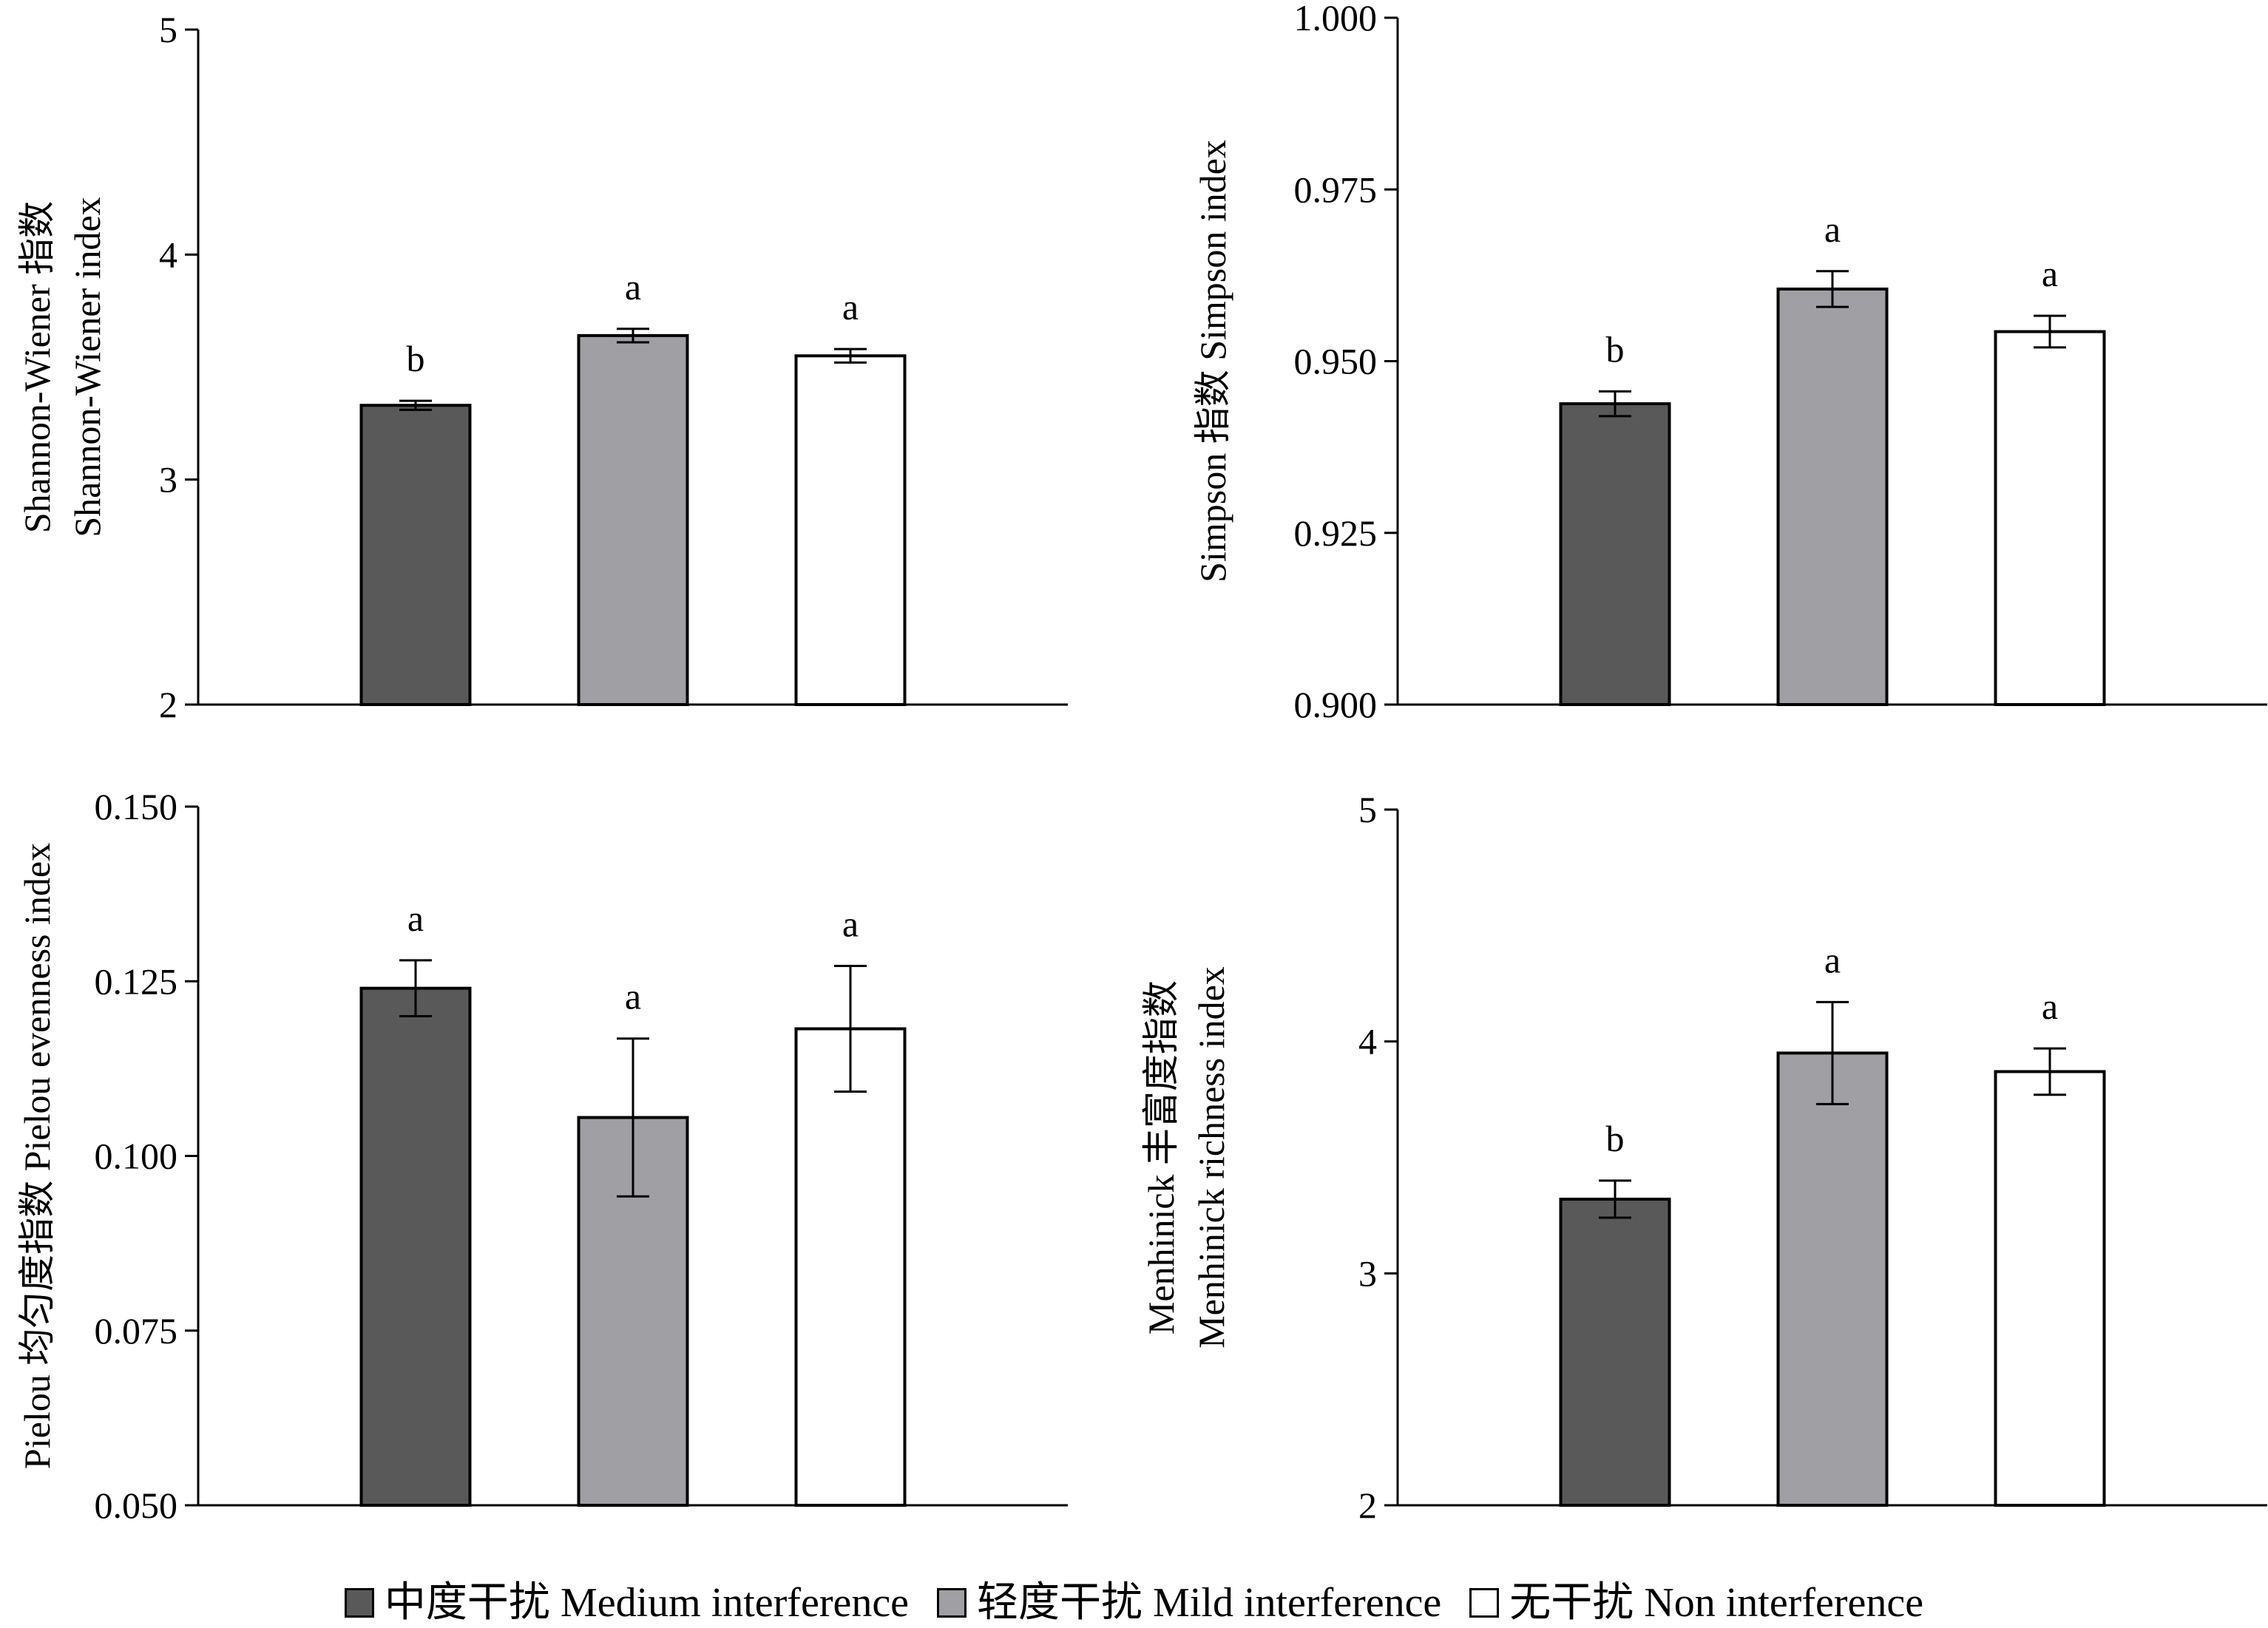 The image size is (2268, 1628). Describe the element at coordinates (137, 1505) in the screenshot. I see `y-tick-label: 0.050` at that location.